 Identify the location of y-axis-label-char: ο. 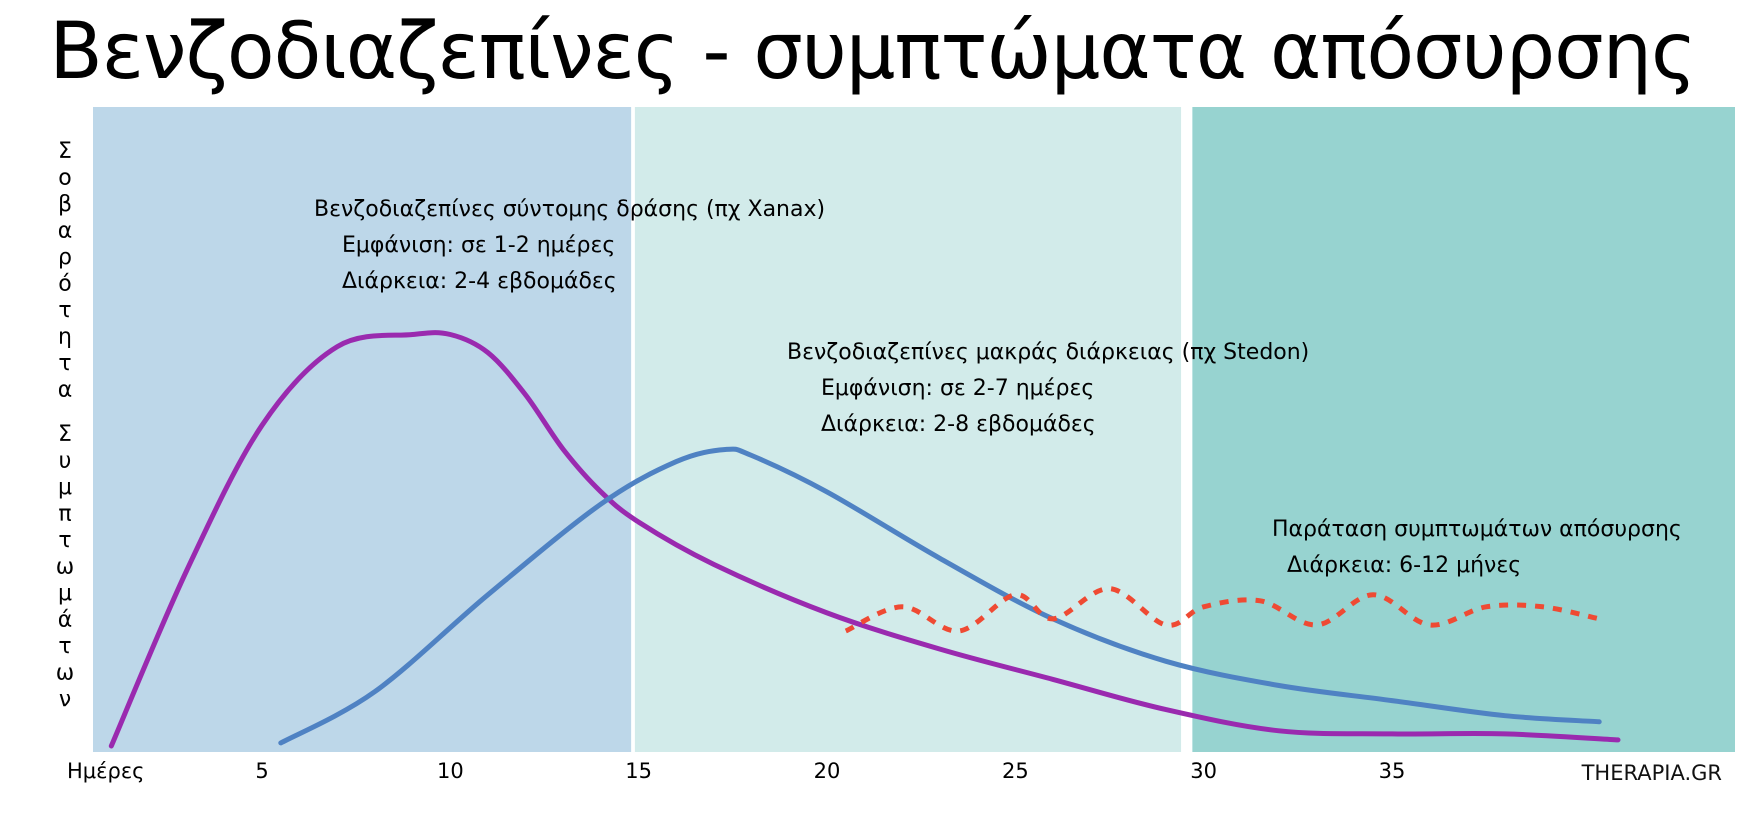
(64, 178).